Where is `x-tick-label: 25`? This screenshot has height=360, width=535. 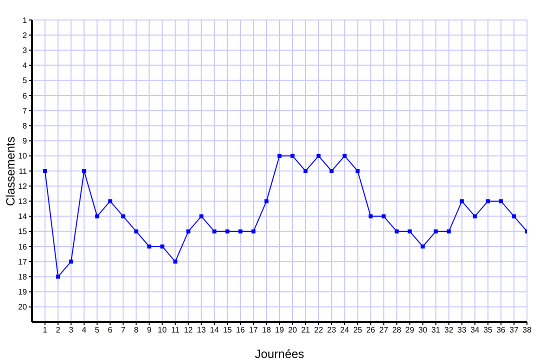 x-tick-label: 25 is located at coordinates (358, 330).